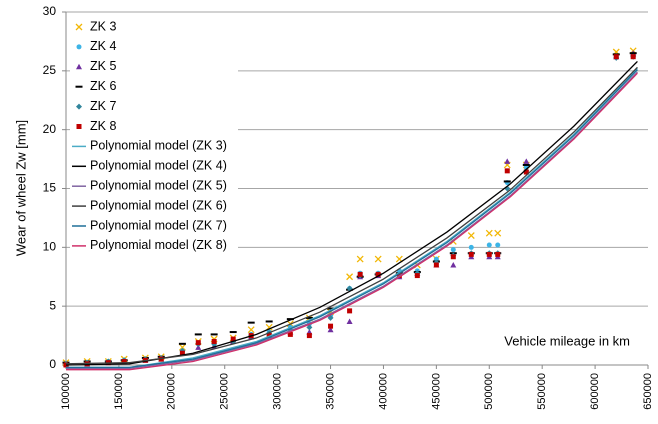 This screenshot has width=658, height=424. Describe the element at coordinates (489, 391) in the screenshot. I see `x-tick-label: 500000` at that location.